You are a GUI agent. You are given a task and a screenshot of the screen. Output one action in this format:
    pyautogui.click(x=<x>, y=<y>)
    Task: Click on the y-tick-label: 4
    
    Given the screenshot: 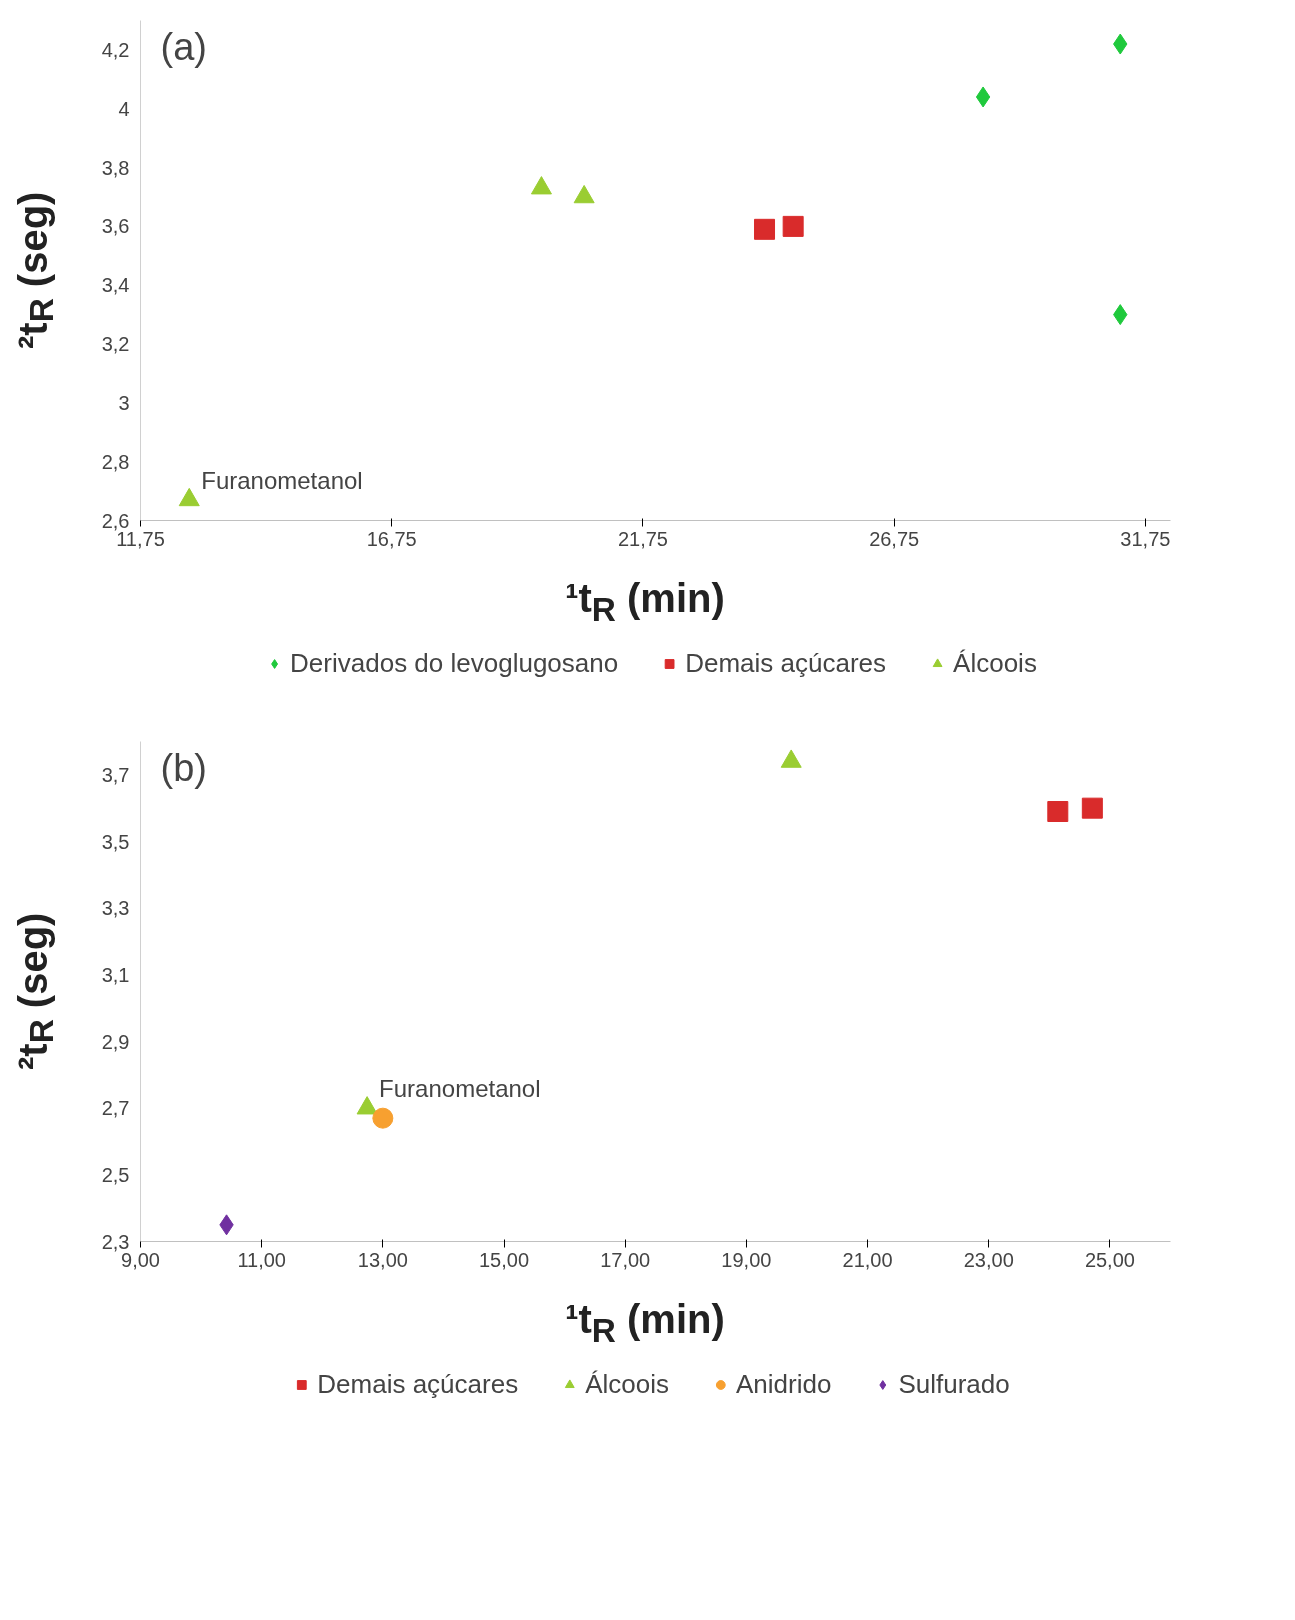 What is the action you would take?
    pyautogui.click(x=124, y=108)
    